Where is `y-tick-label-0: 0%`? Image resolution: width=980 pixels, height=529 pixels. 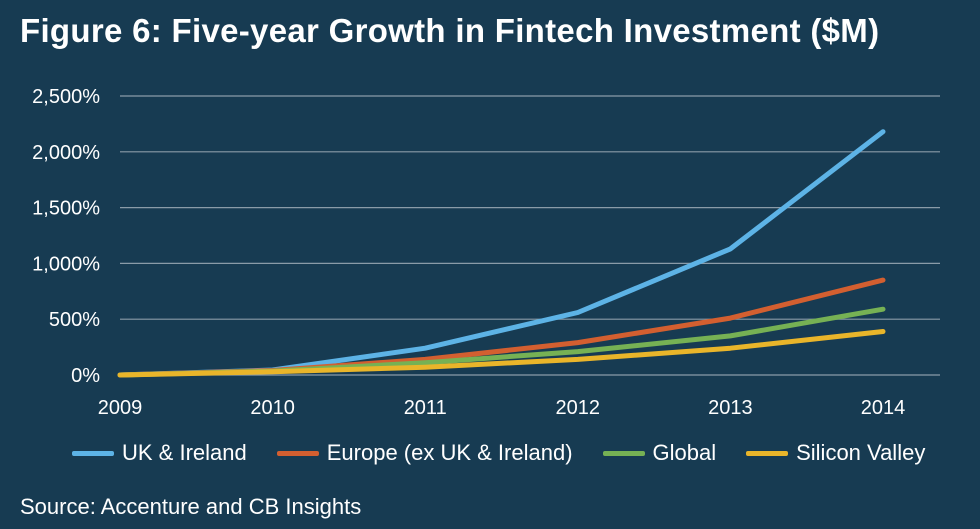
y-tick-label-0: 0% is located at coordinates (85, 376).